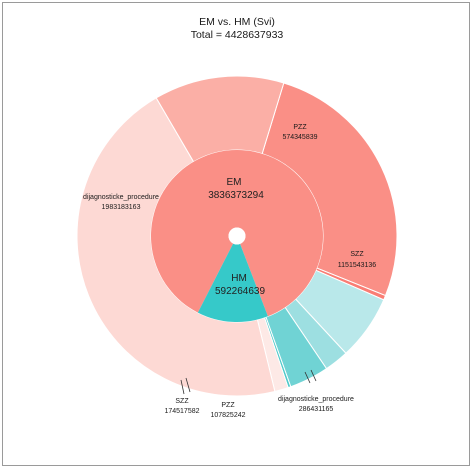 Image resolution: width=474 pixels, height=470 pixels. Describe the element at coordinates (239, 278) in the screenshot. I see `inner-label-hm-name: HM` at that location.